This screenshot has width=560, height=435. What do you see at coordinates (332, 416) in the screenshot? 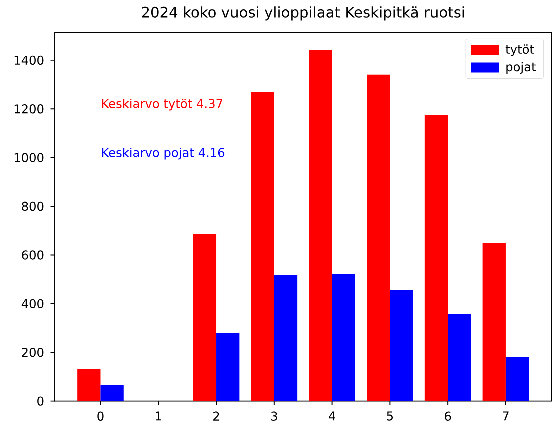
I see `x-tick-label: 4` at bounding box center [332, 416].